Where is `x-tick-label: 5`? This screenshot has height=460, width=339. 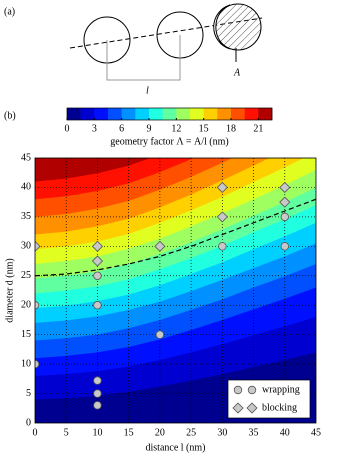
x-tick-label: 5 is located at coordinates (66, 432).